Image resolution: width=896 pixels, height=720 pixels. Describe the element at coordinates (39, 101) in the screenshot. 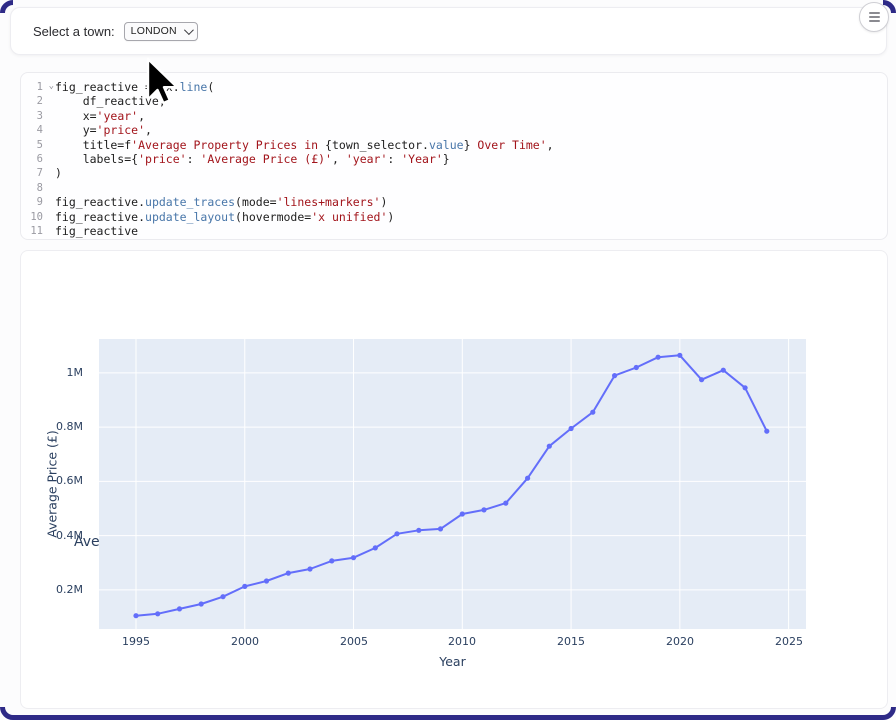

I see `line-number: 2` at that location.